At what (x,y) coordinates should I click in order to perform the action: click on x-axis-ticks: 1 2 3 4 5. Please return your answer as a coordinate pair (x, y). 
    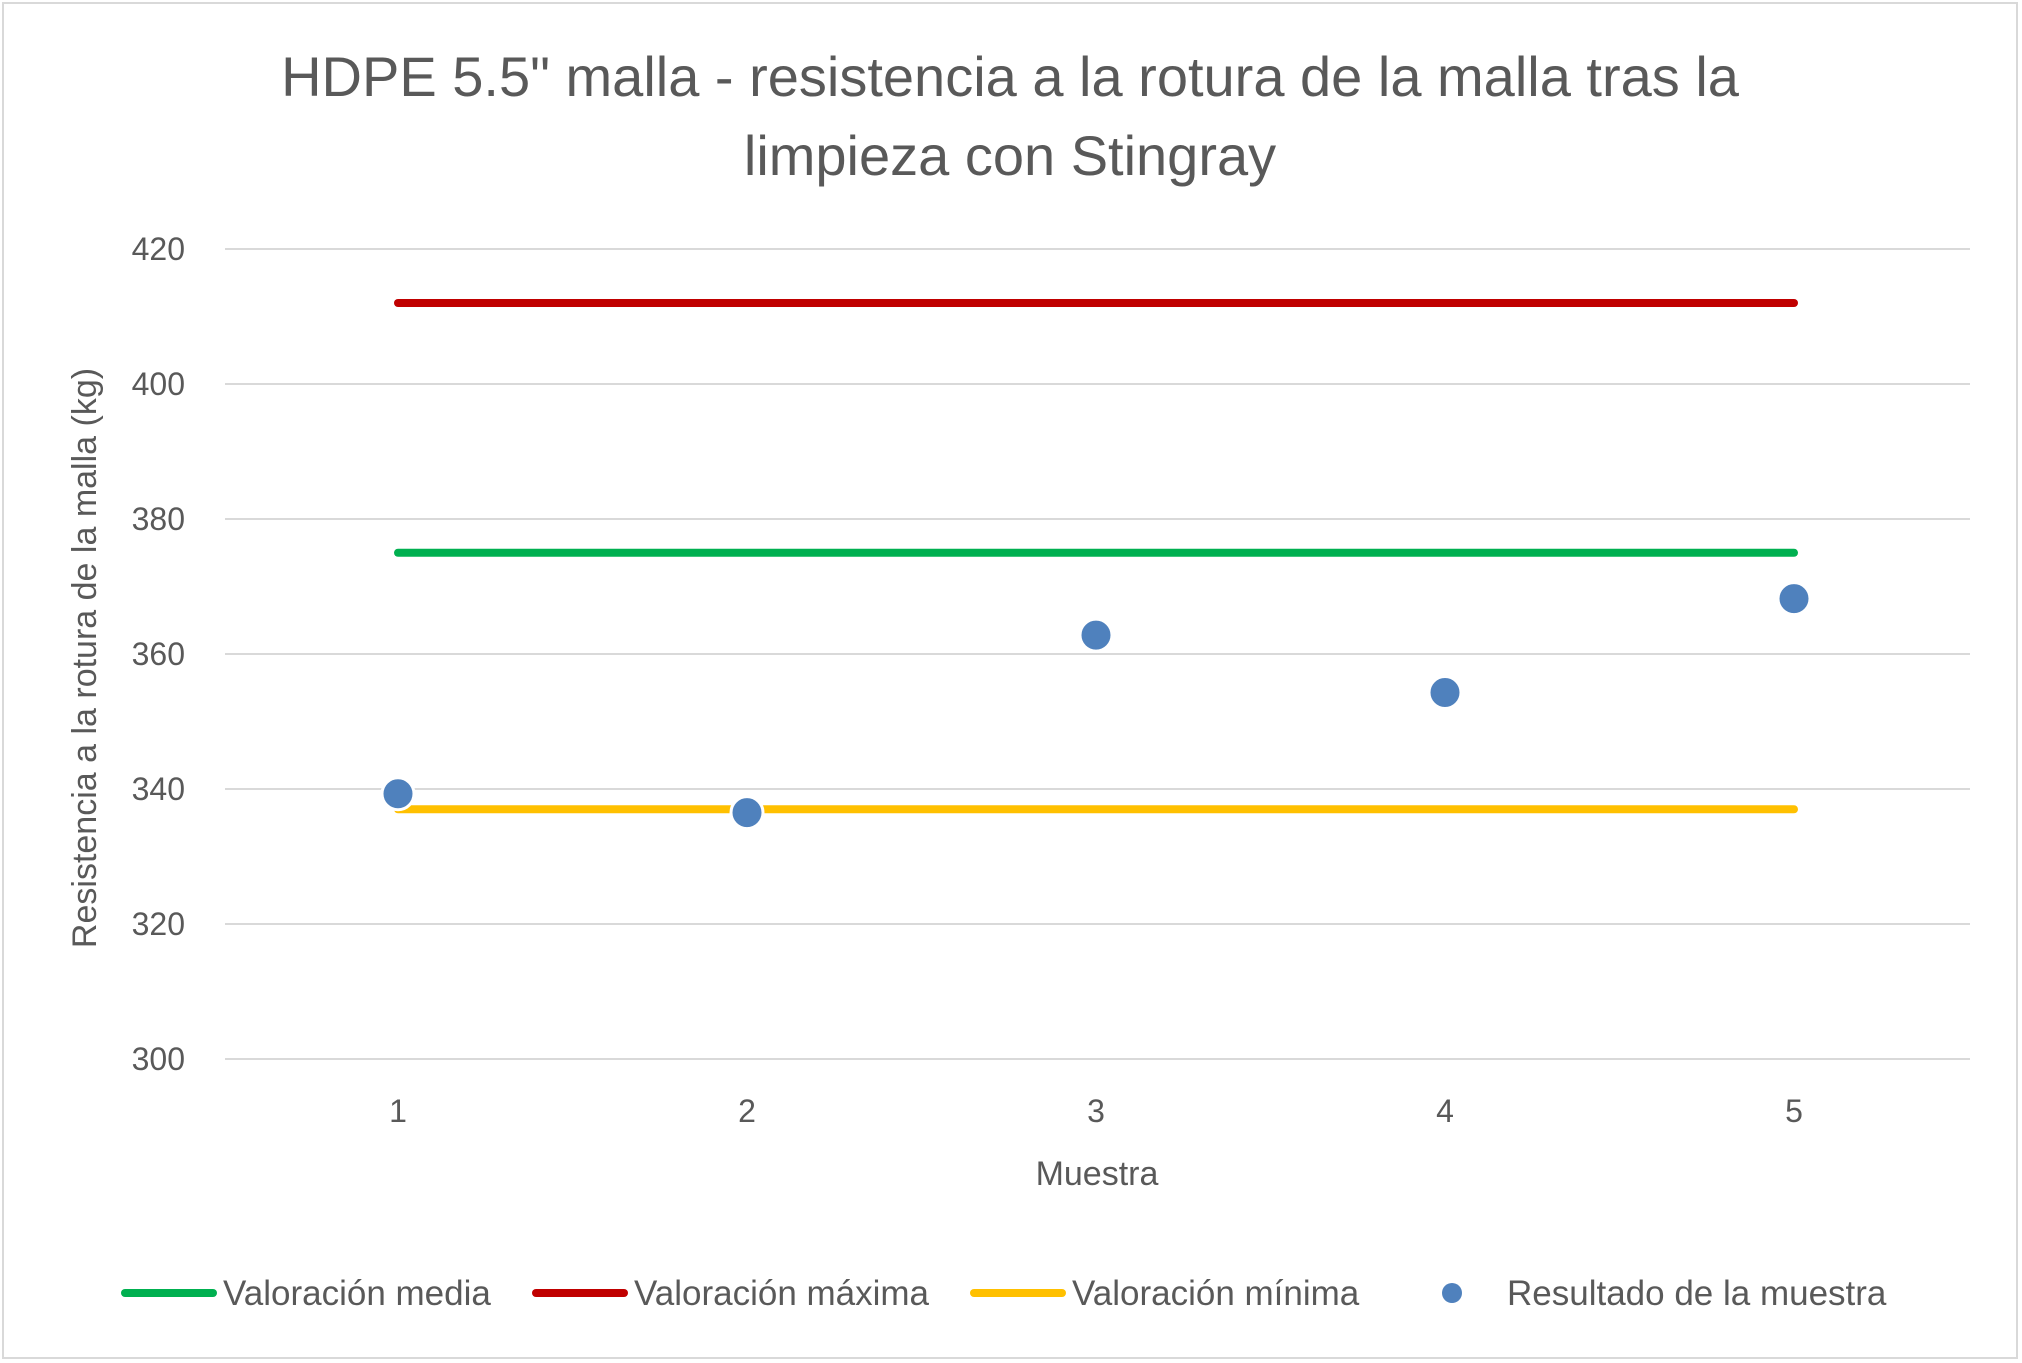
    Looking at the image, I should click on (1096, 1111).